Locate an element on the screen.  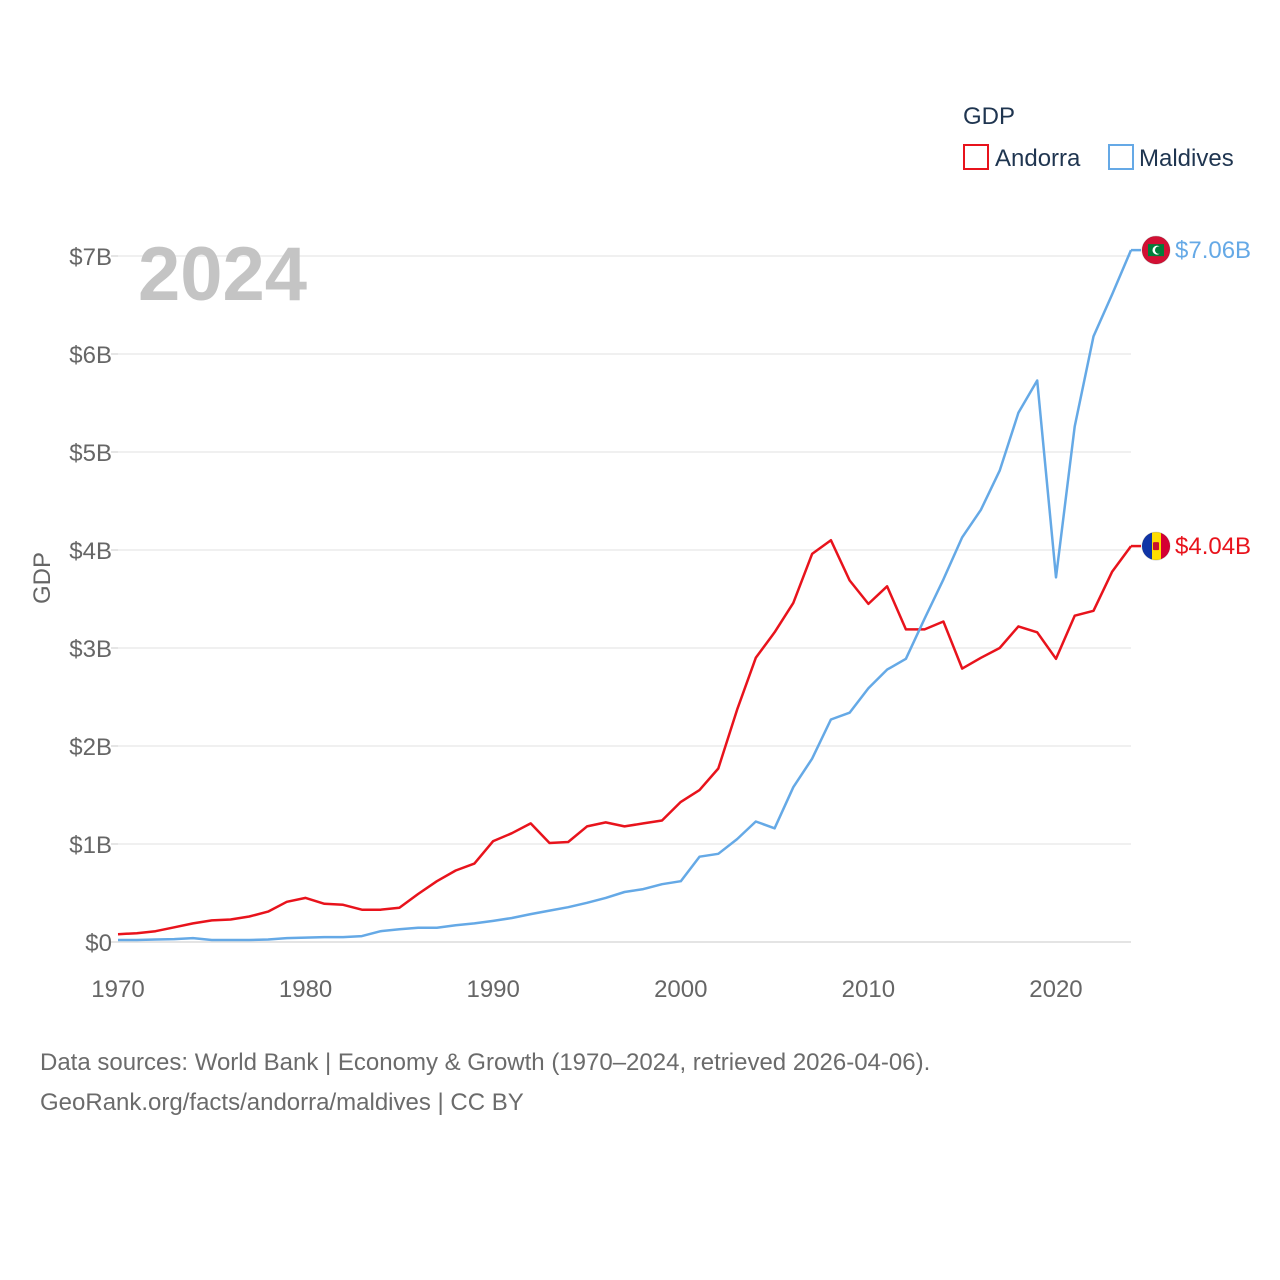
legend-swatch-maldives is located at coordinates (1121, 157).